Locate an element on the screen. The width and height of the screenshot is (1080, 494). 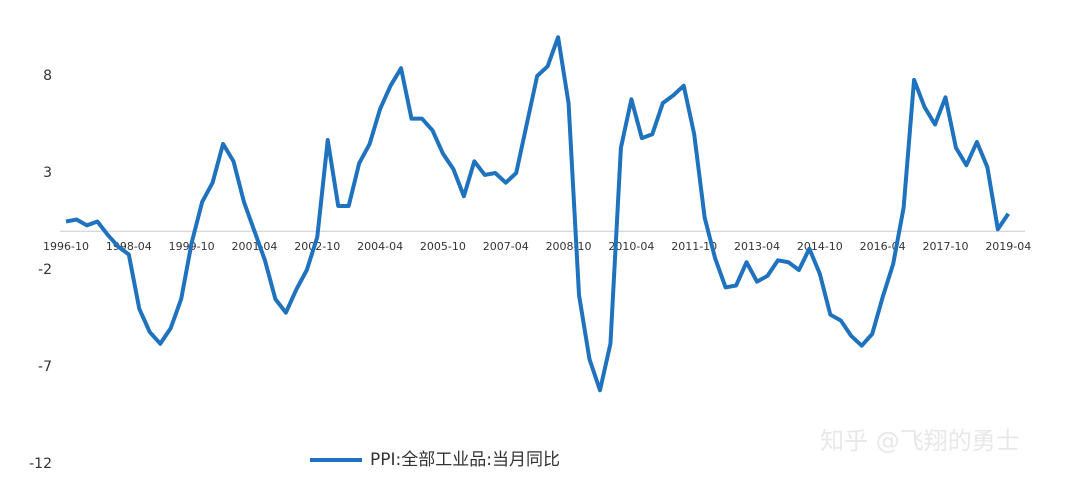
y-tick-label: -7 is located at coordinates (45, 367).